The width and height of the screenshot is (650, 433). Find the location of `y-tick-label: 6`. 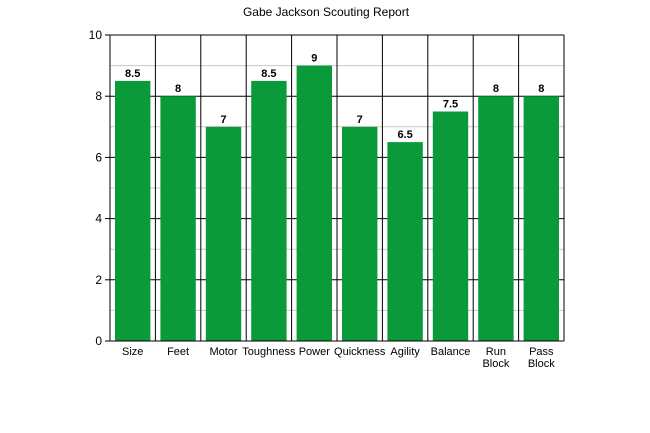

y-tick-label: 6 is located at coordinates (98, 157).